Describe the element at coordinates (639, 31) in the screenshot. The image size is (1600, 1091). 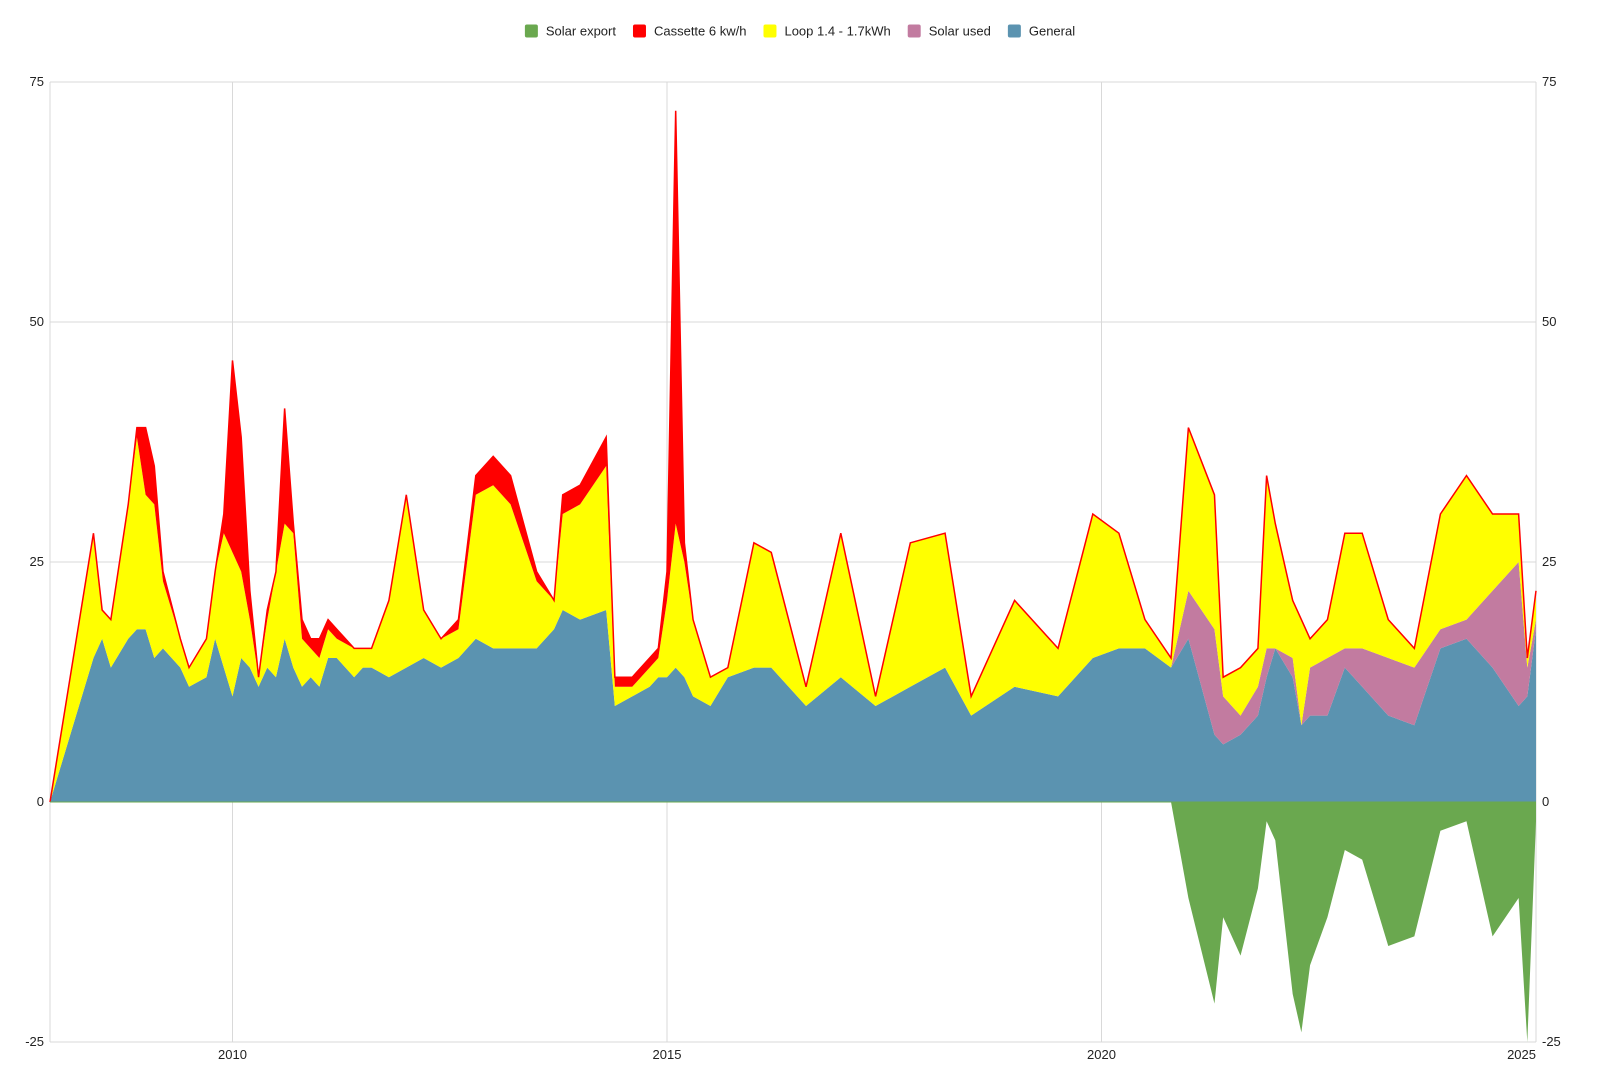
I see `legend-swatch-cassette` at that location.